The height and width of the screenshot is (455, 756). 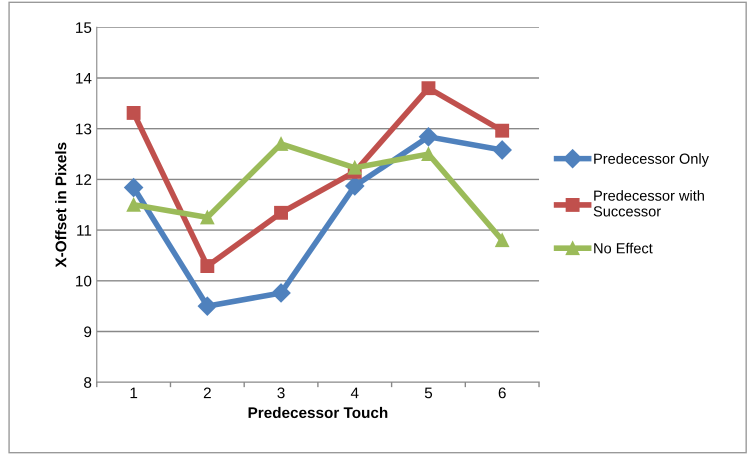 What do you see at coordinates (88, 332) in the screenshot?
I see `y-tick-label: 9` at bounding box center [88, 332].